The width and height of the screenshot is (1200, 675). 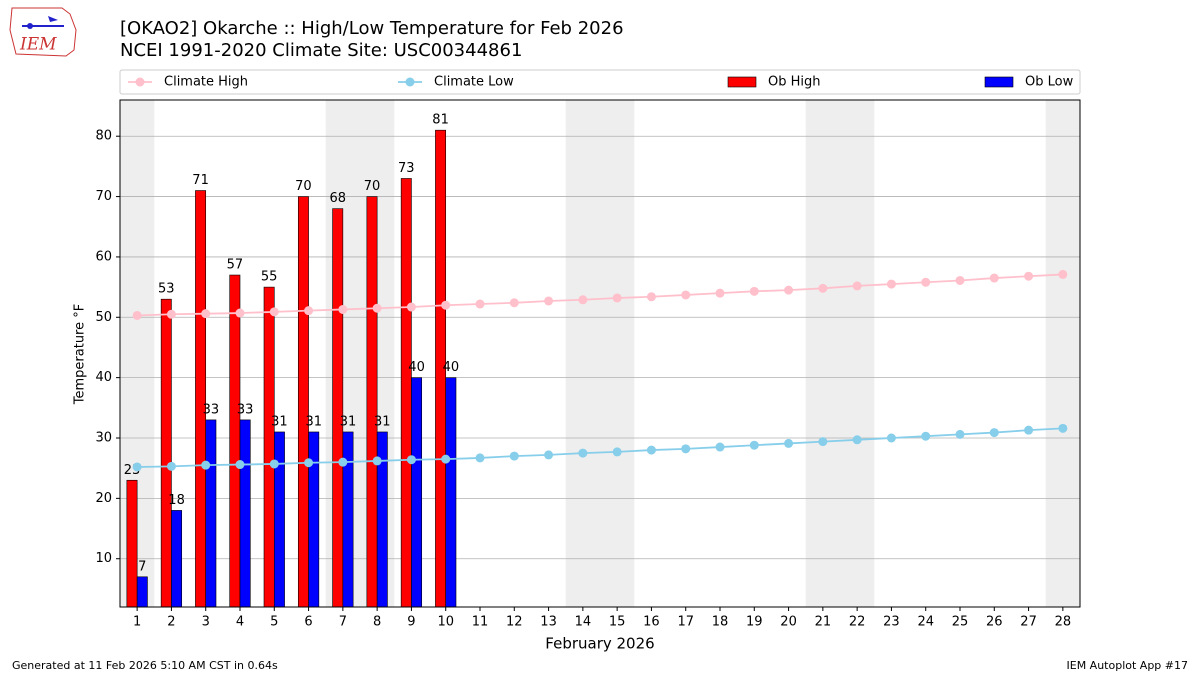 I want to click on x-tick-label: 27, so click(x=1028, y=622).